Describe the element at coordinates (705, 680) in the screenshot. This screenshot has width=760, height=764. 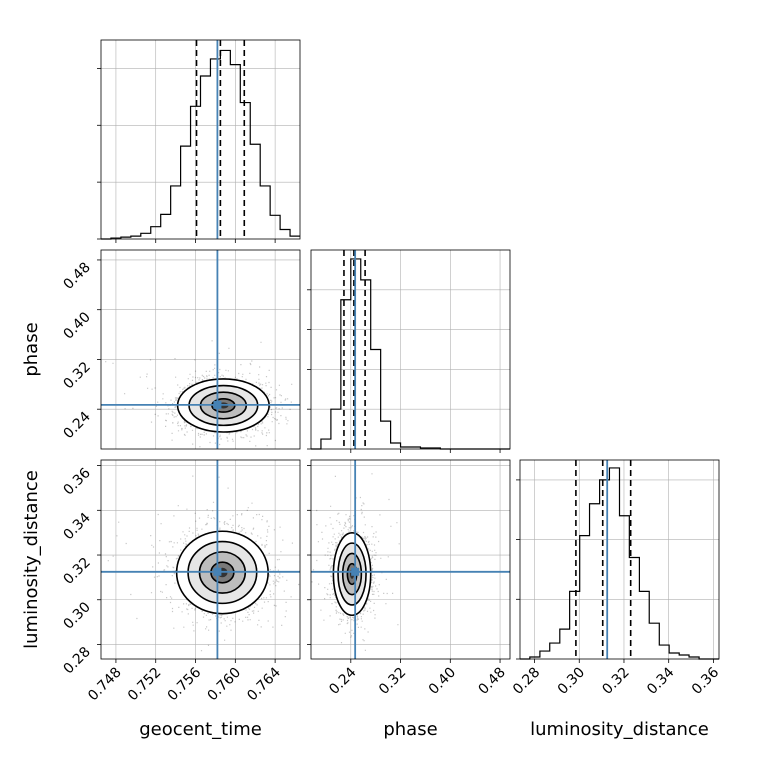
I see `x-tick-label: 0.36` at that location.